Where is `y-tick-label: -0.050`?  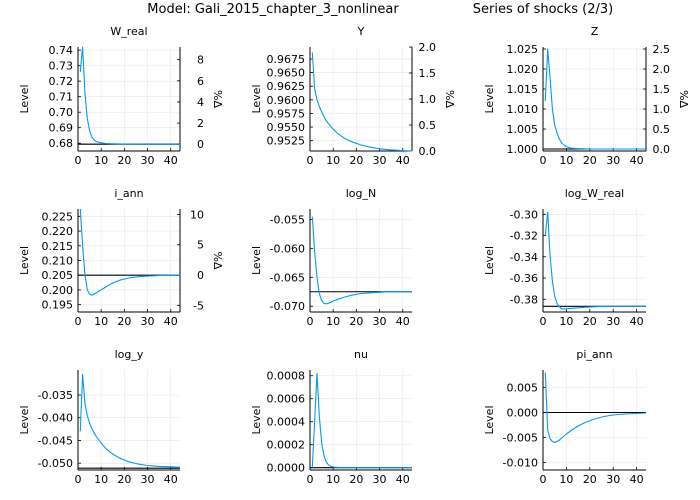
y-tick-label: -0.050 is located at coordinates (55, 463).